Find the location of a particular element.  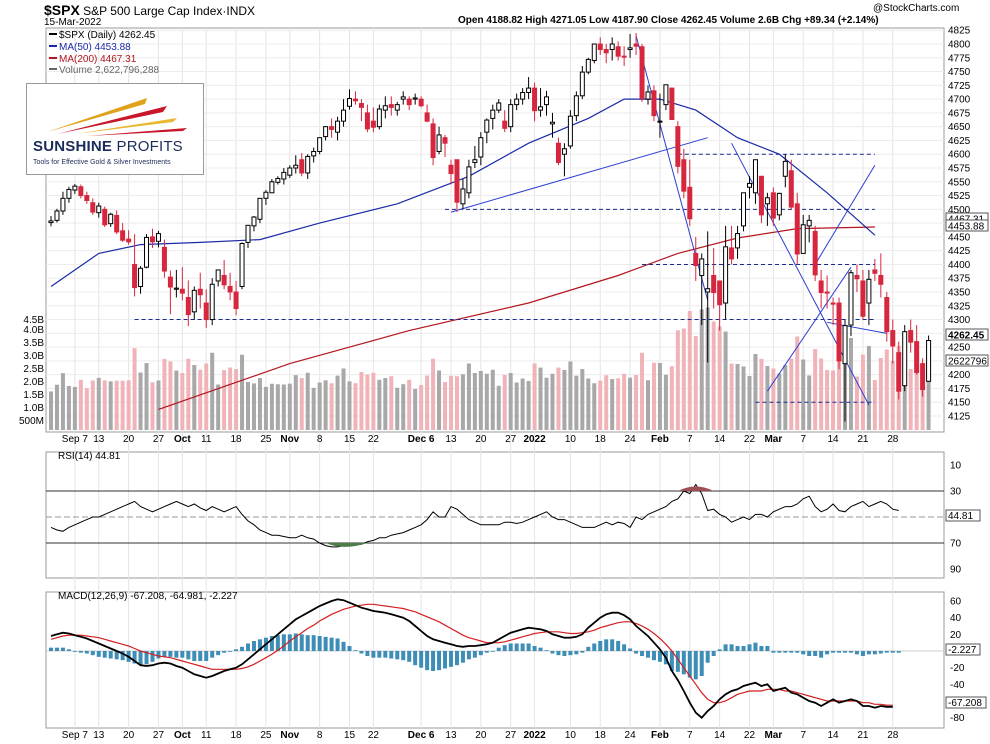

price-tick-label: 4550 is located at coordinates (959, 182).